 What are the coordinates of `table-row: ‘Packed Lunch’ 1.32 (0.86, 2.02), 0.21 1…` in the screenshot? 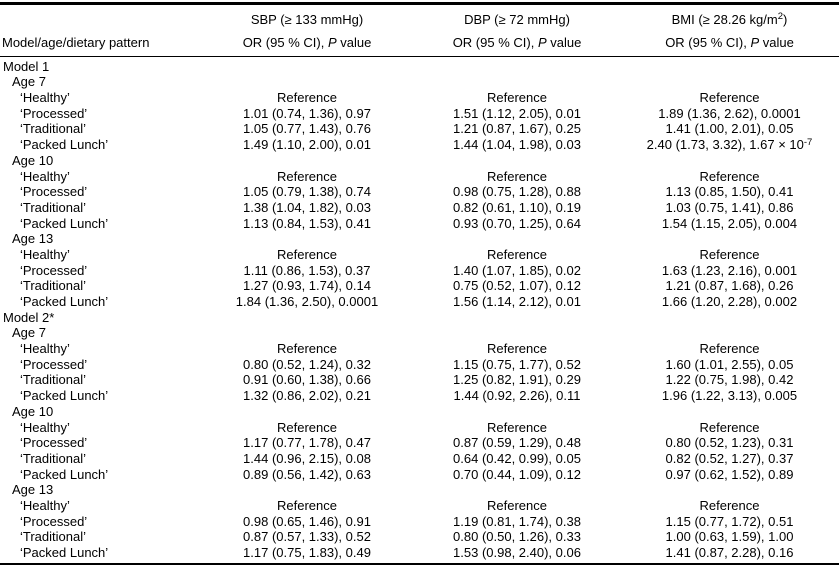 It's located at (419, 396).